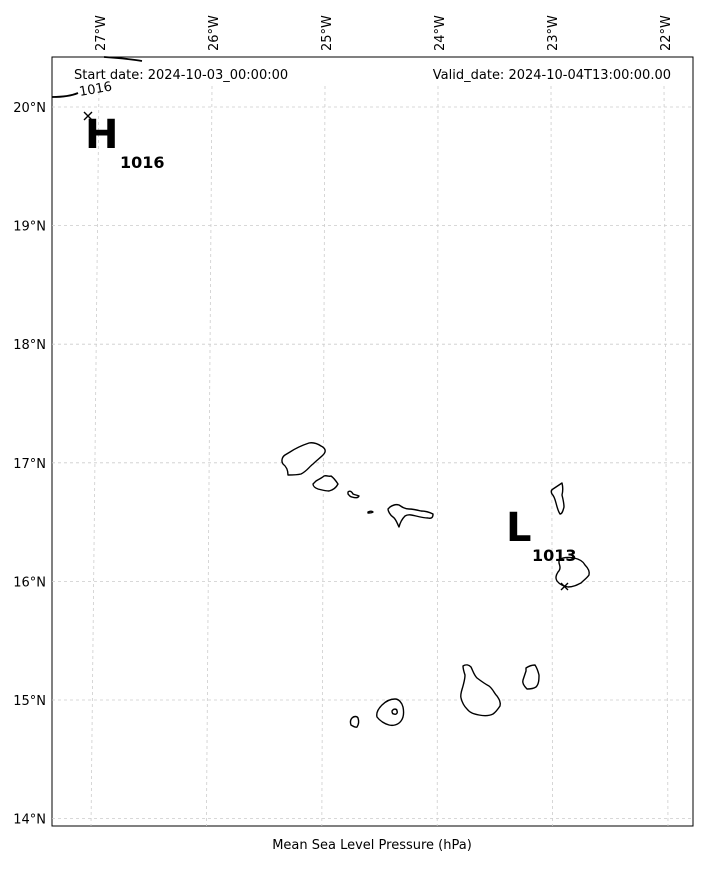 This screenshot has width=703, height=874. What do you see at coordinates (554, 555) in the screenshot?
I see `low-pressure-value: 1013` at bounding box center [554, 555].